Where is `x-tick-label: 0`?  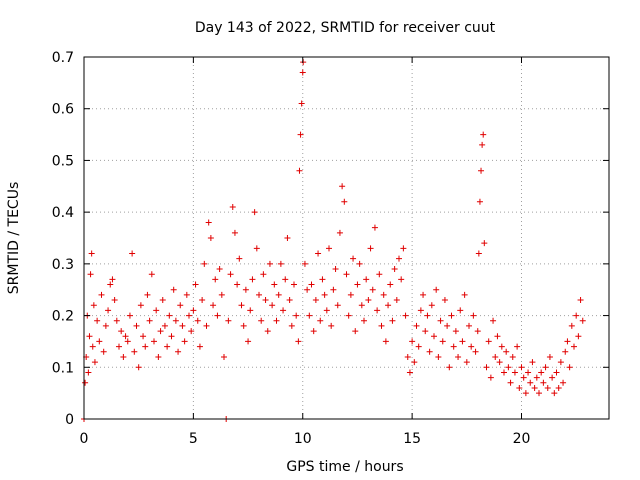 x-tick-label: 0 is located at coordinates (84, 439).